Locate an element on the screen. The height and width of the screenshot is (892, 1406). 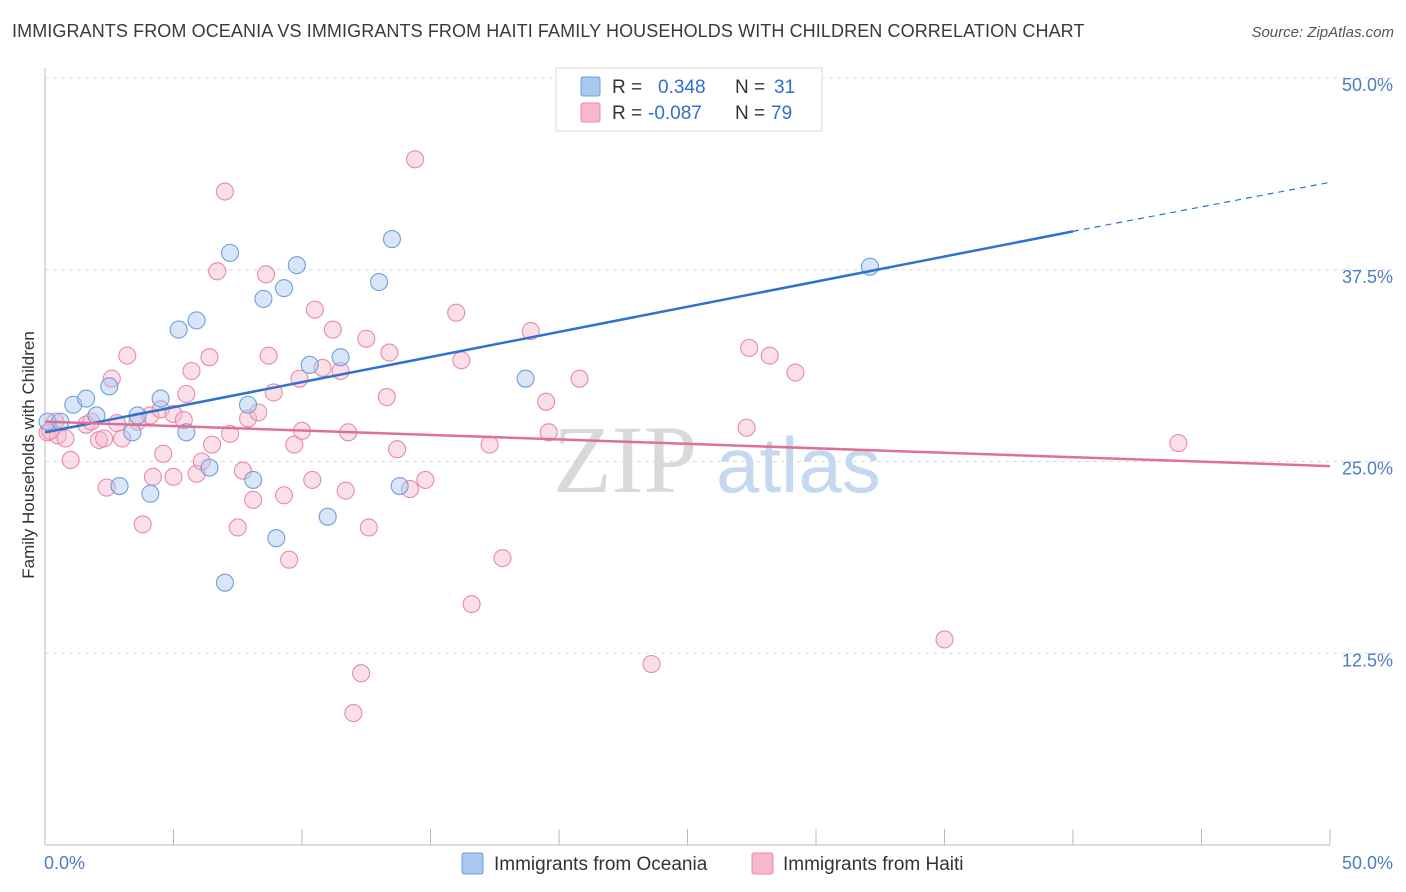
legend-swatch-oceania is located at coordinates (590, 86).